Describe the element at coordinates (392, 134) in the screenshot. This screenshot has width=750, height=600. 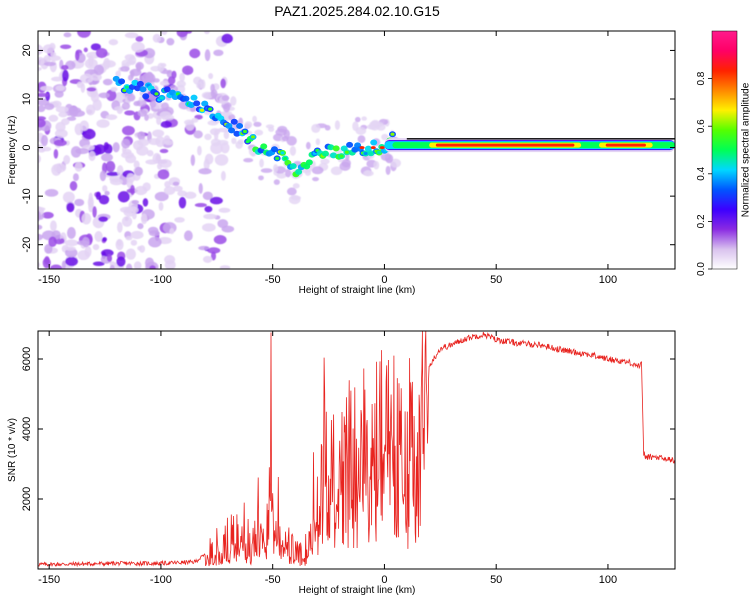
I see `ridge-core` at that location.